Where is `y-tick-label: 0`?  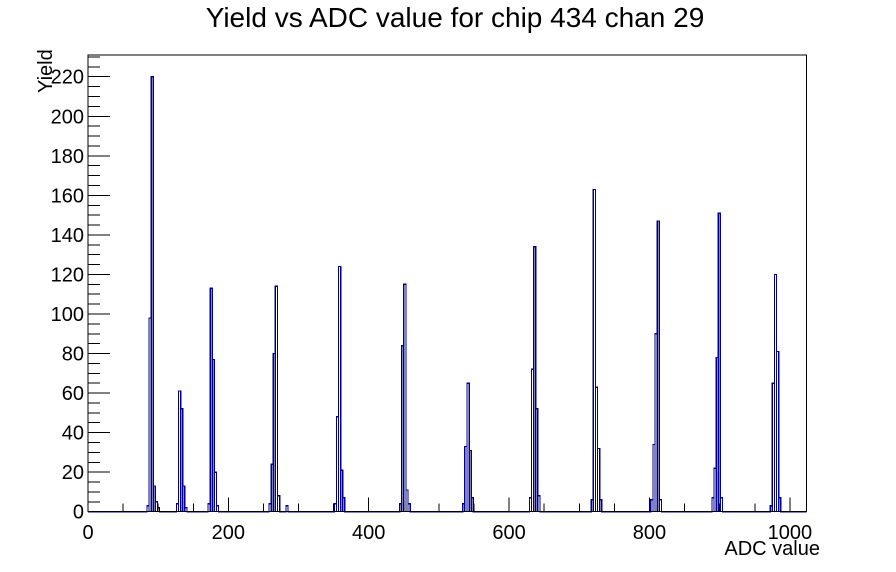
y-tick-label: 0 is located at coordinates (78, 513).